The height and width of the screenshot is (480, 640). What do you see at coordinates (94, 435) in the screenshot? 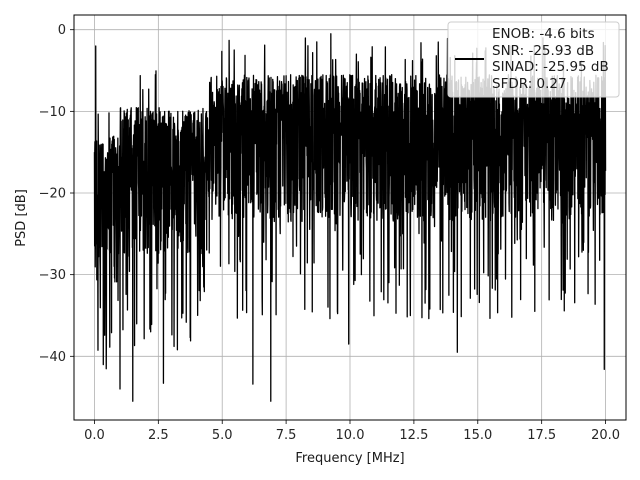
I see `x-tick-label: 0.0` at bounding box center [94, 435].